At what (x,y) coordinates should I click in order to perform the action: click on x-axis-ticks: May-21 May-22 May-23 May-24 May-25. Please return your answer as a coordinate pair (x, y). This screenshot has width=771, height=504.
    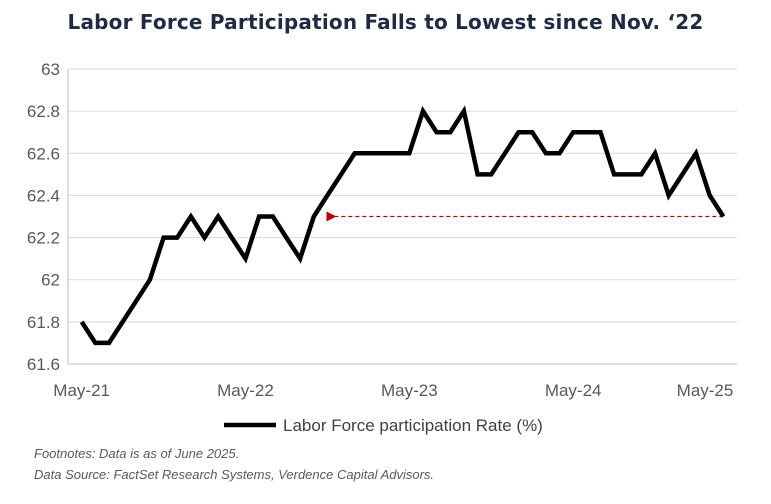
    Looking at the image, I should click on (393, 390).